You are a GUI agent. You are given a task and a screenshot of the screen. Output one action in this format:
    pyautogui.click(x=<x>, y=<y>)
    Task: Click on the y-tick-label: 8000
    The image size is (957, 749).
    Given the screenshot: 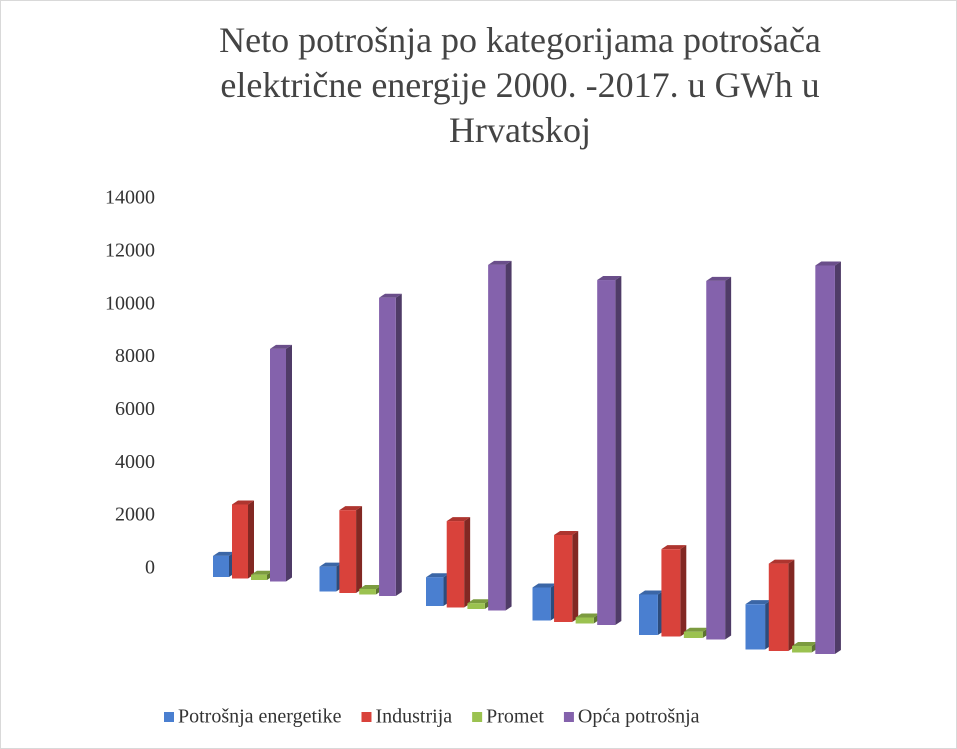 What is the action you would take?
    pyautogui.click(x=135, y=356)
    